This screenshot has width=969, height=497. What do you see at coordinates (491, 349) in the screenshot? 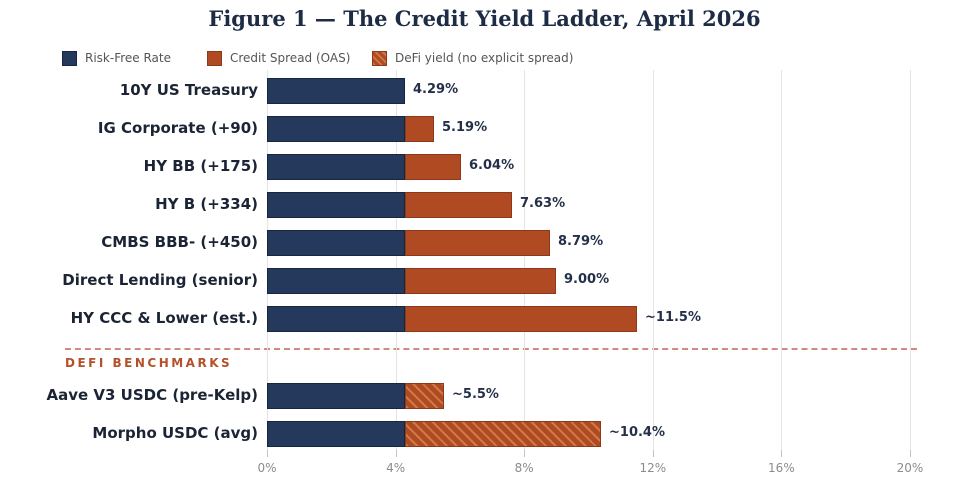
I see `defi-separator-line` at bounding box center [491, 349].